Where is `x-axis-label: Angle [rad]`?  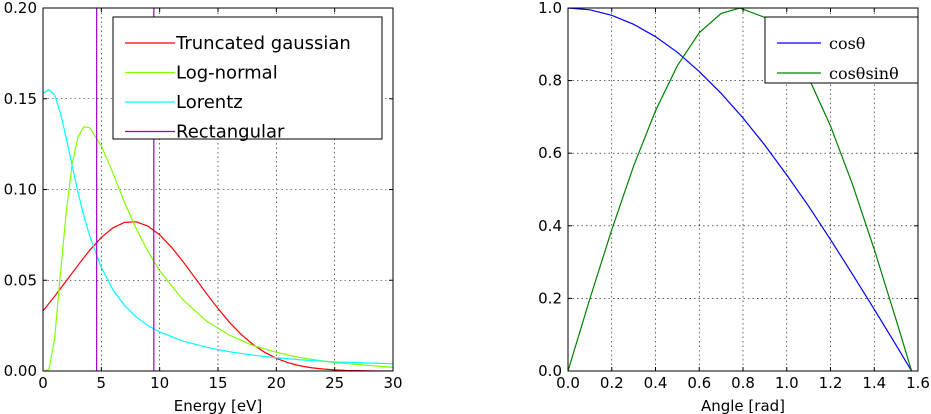
x-axis-label: Angle [rad] is located at coordinates (743, 405).